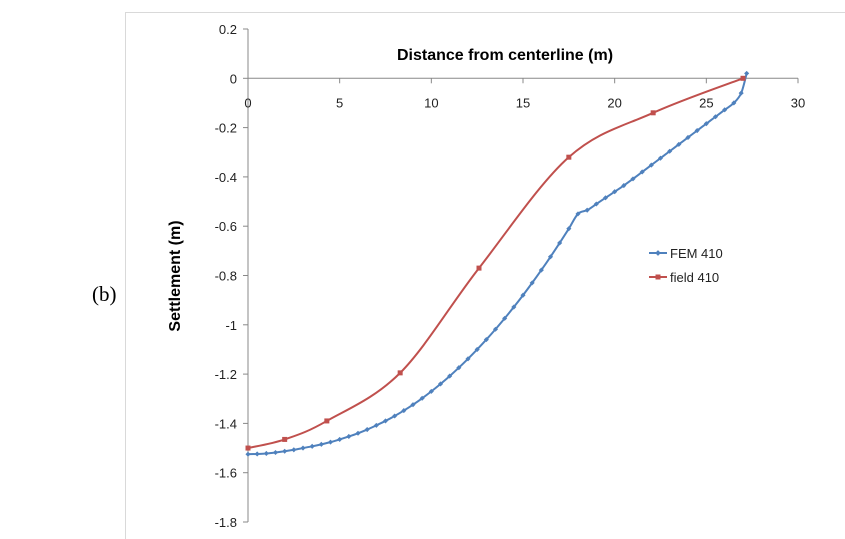  What do you see at coordinates (233, 78) in the screenshot?
I see `y-tick-label: 0` at bounding box center [233, 78].